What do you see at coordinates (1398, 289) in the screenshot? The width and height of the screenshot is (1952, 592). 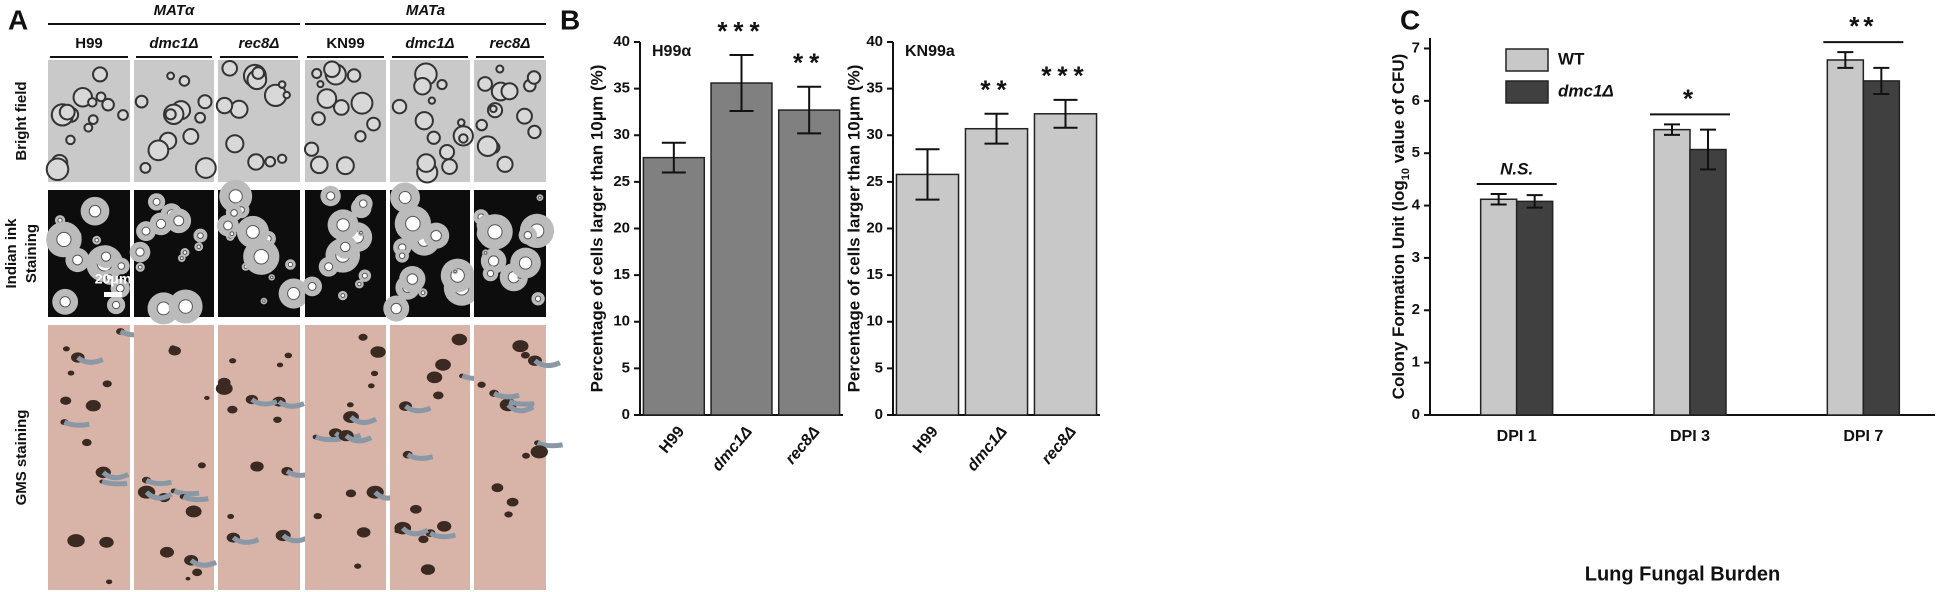 I see `y-axis-label-part: Colony Formation Unit (log` at bounding box center [1398, 289].